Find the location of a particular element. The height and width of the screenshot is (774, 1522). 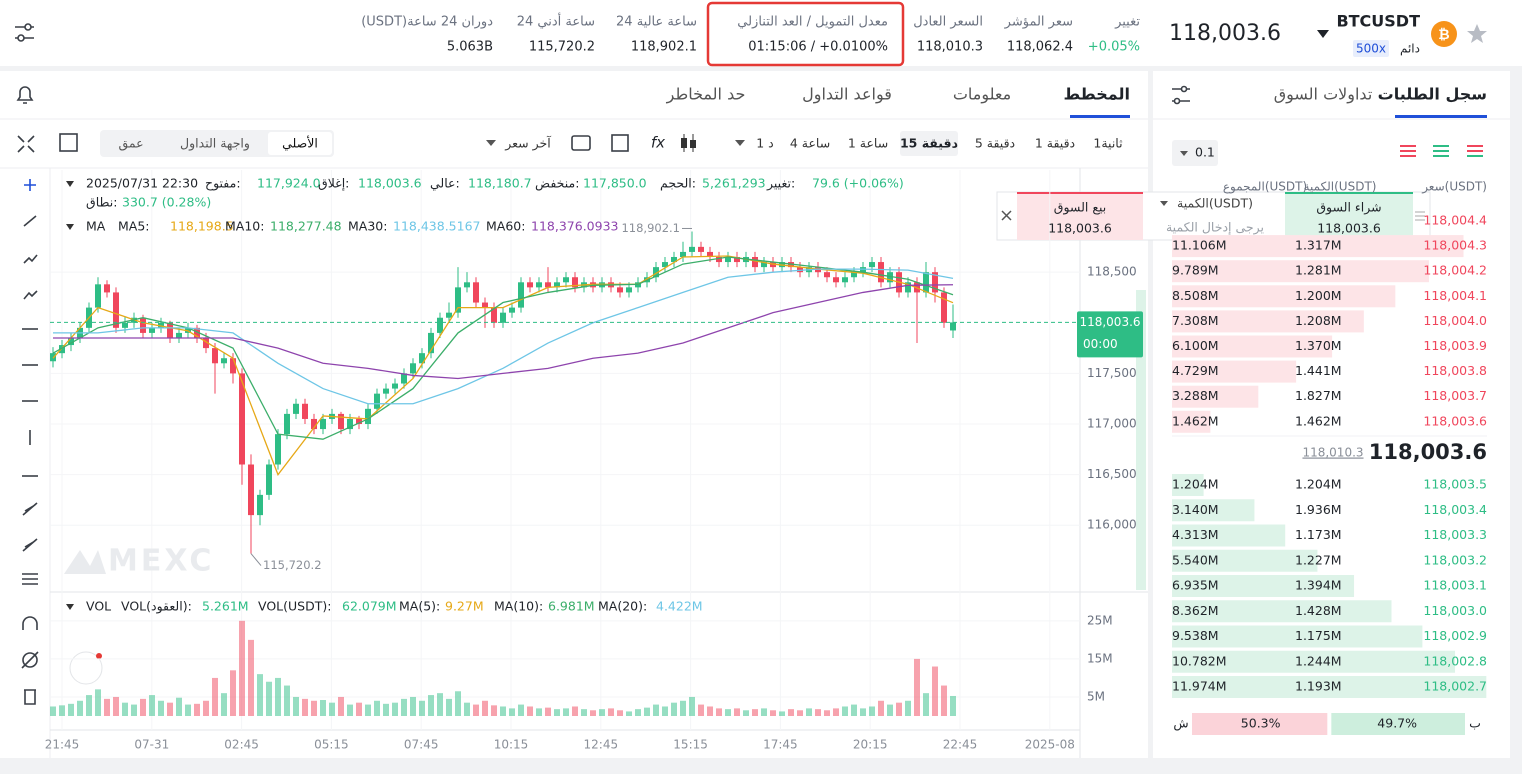

chart-tab: حد المخاطر is located at coordinates (706, 95).